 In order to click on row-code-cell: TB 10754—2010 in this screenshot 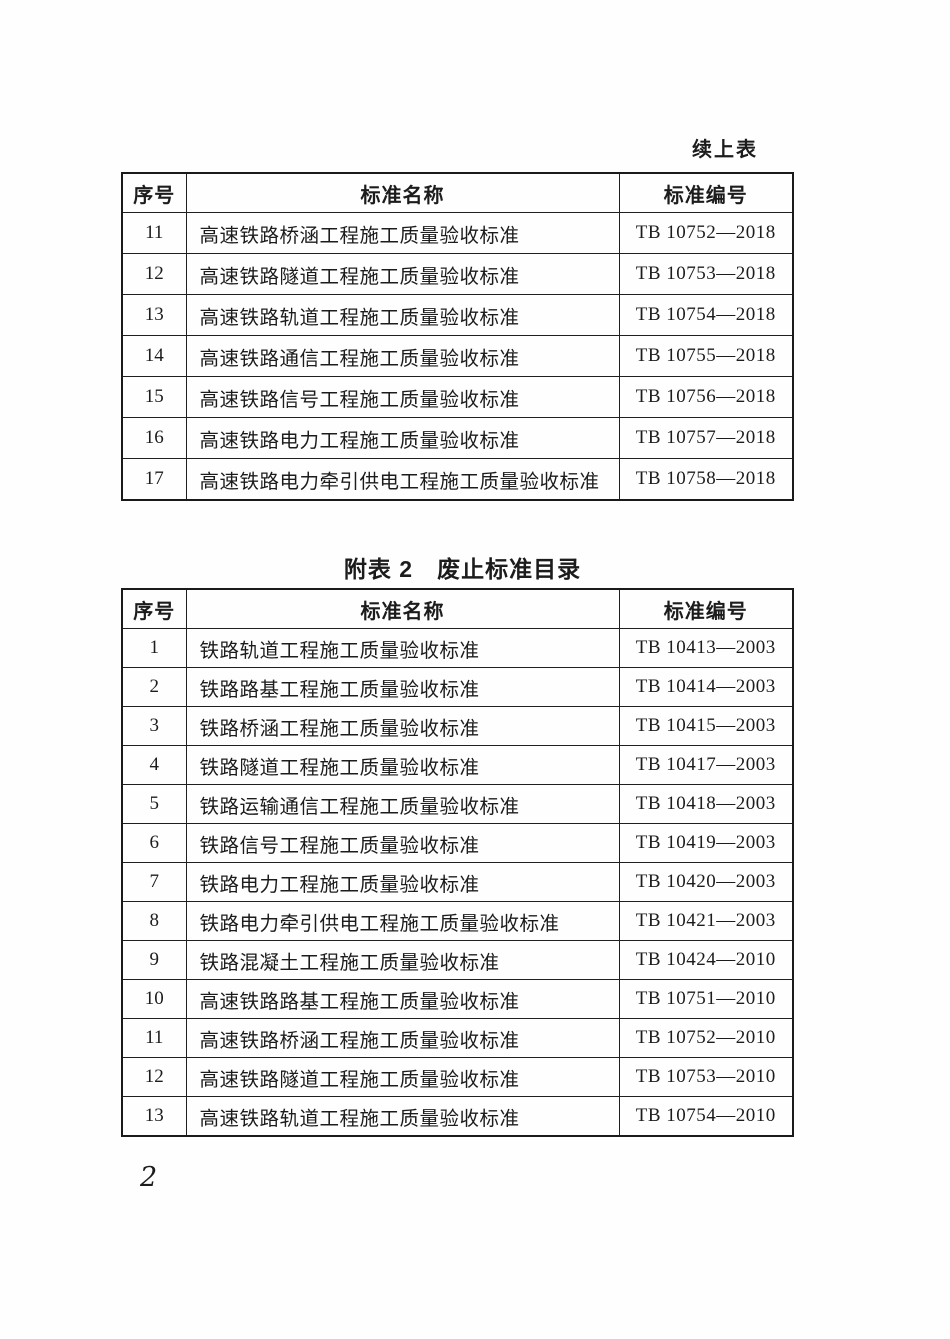, I will do `click(706, 1116)`.